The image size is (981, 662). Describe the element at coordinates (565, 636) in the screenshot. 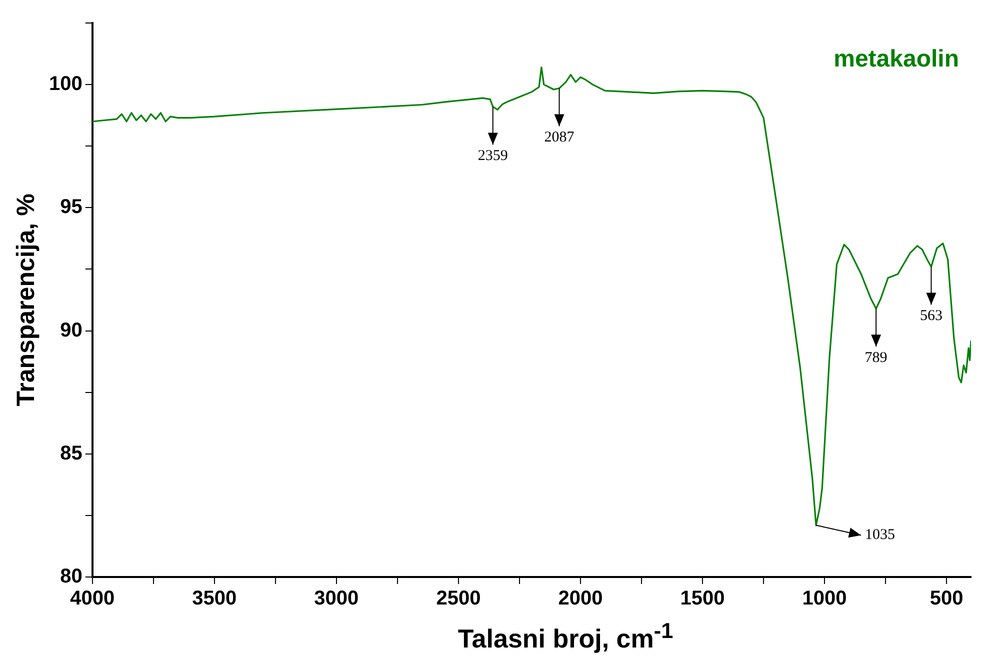

I see `x-axis-title: Talasni broj, cm$^{-1}$` at that location.